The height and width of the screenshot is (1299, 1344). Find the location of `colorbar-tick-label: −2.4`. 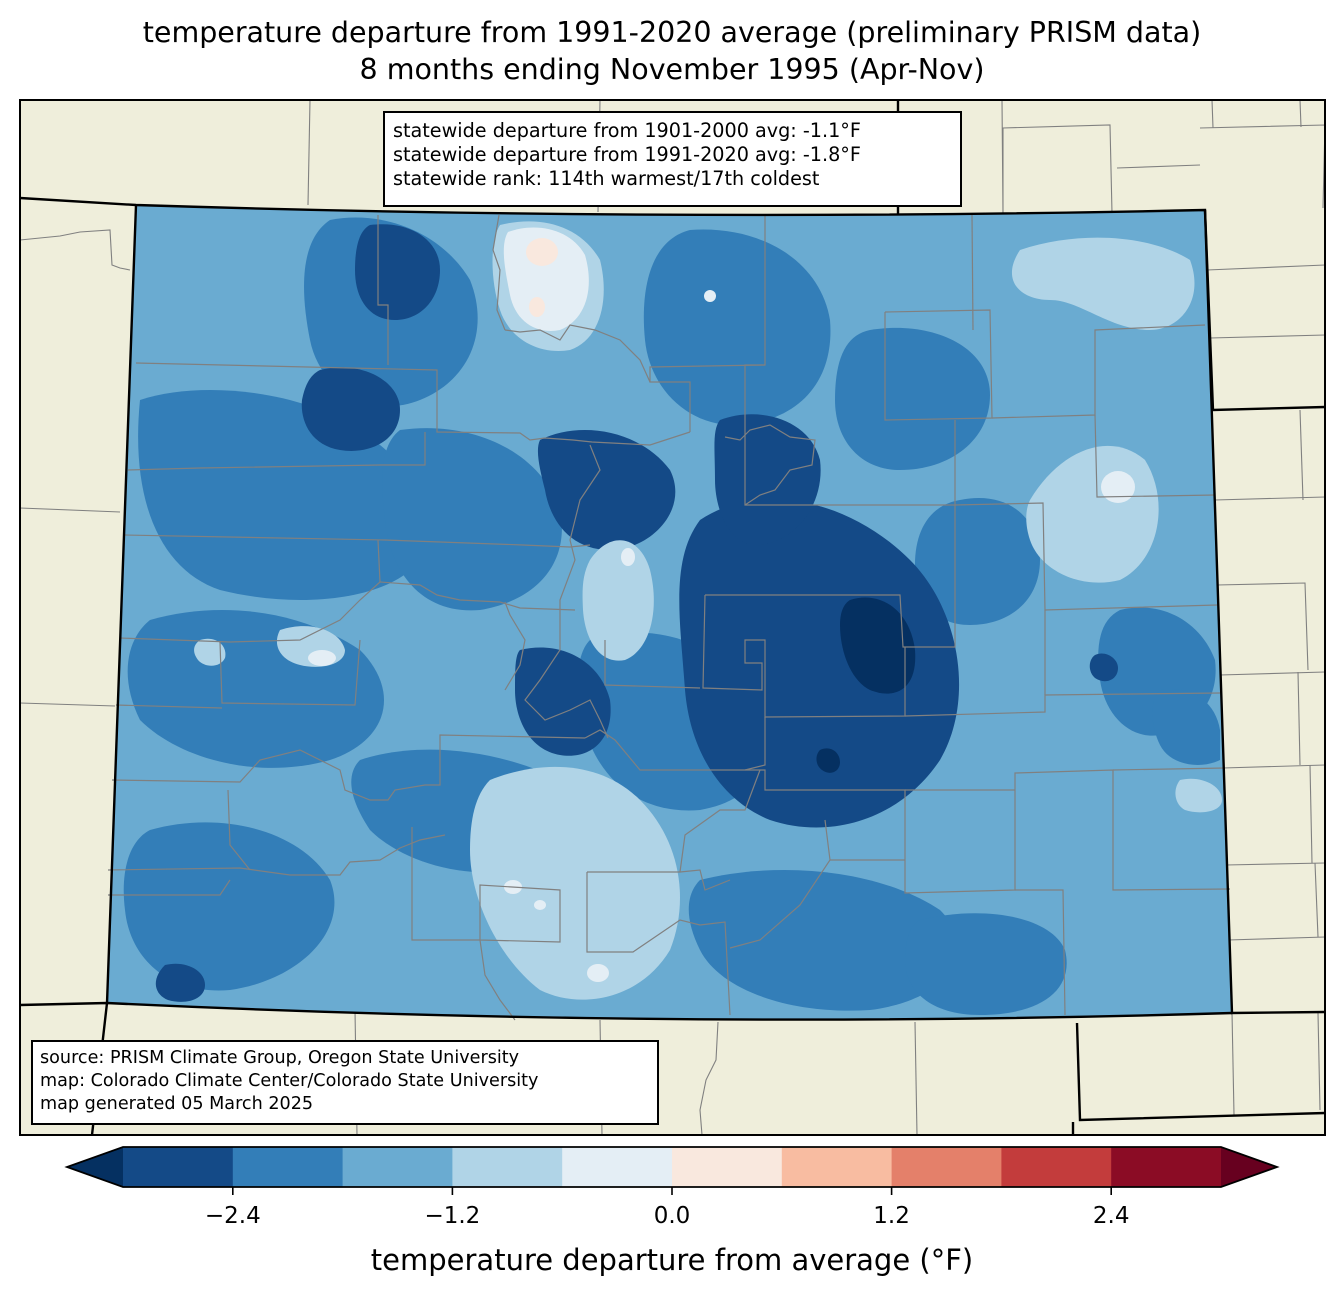

colorbar-tick-label: −2.4 is located at coordinates (232, 1216).